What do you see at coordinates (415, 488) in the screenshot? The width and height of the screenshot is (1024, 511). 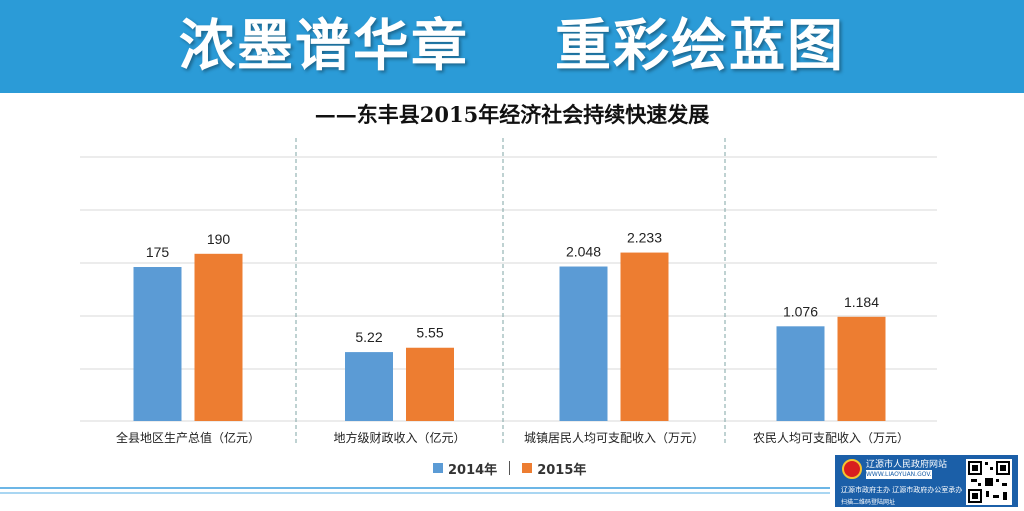 I see `footer-divider` at bounding box center [415, 488].